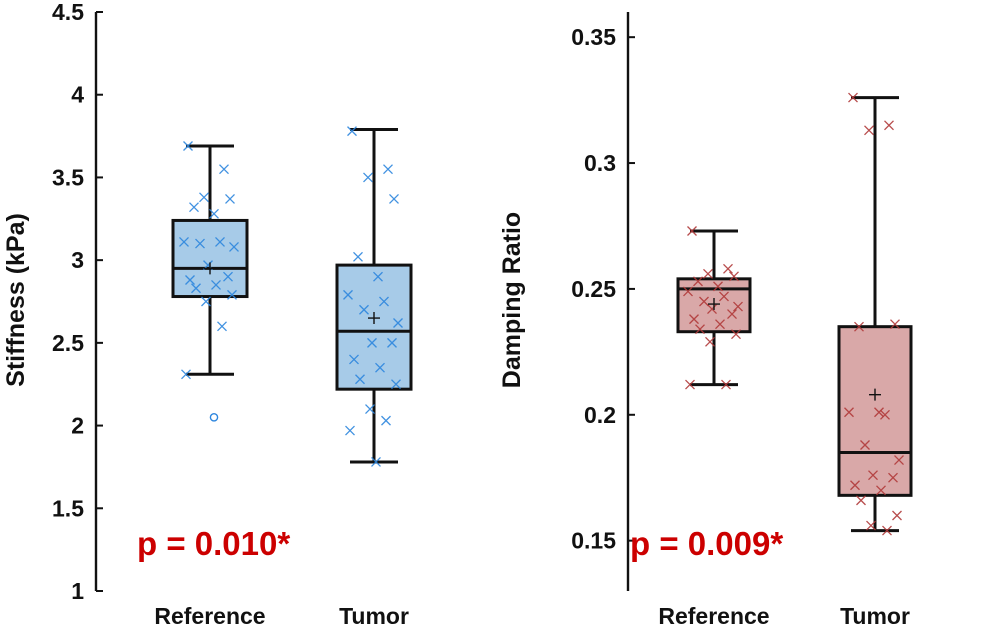 This screenshot has width=992, height=630. I want to click on y-axis-label: Damping Ratio, so click(512, 300).